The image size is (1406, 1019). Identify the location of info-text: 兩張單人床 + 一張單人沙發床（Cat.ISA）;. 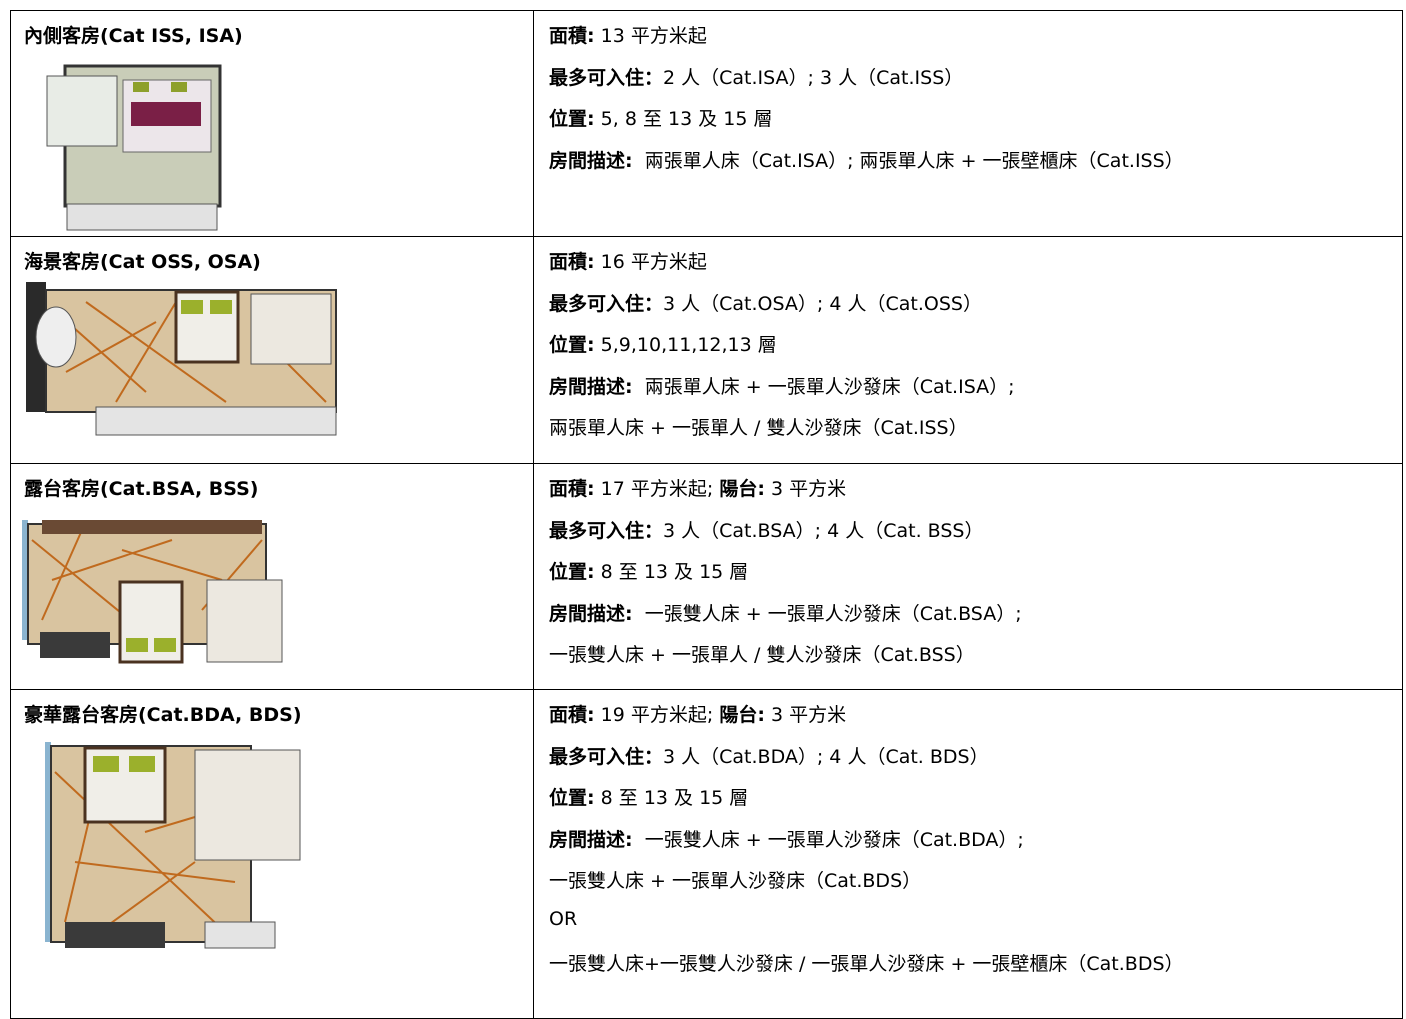
(823, 386).